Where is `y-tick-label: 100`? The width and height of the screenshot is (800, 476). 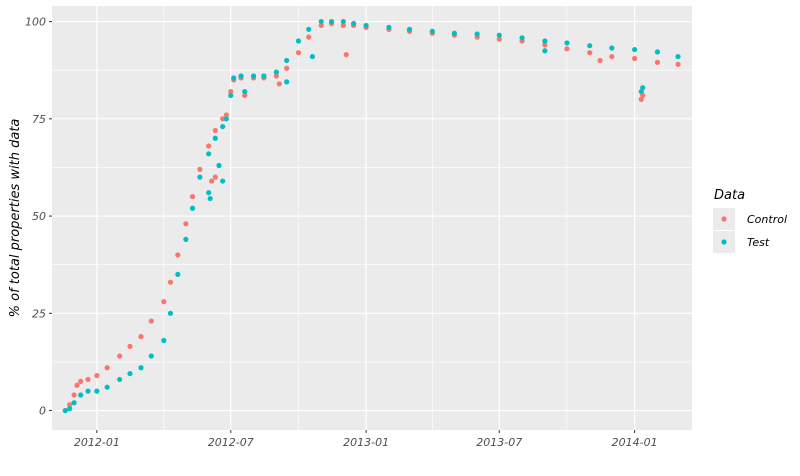 y-tick-label: 100 is located at coordinates (35, 22).